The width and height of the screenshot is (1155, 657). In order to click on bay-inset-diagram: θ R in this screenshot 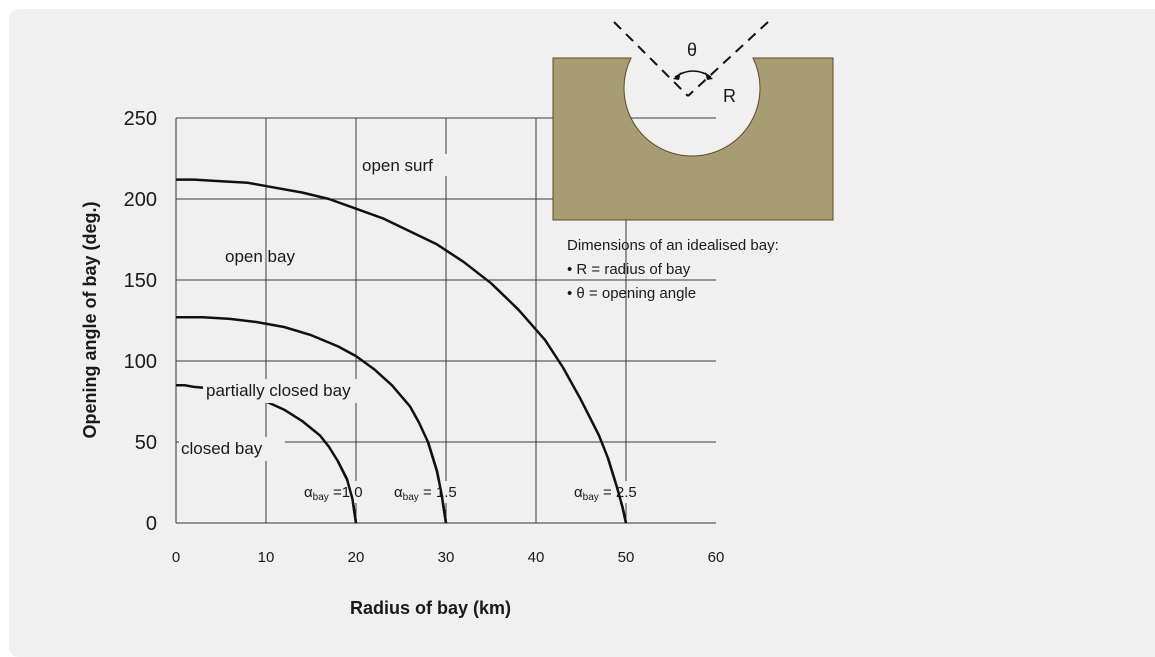, I will do `click(693, 121)`.